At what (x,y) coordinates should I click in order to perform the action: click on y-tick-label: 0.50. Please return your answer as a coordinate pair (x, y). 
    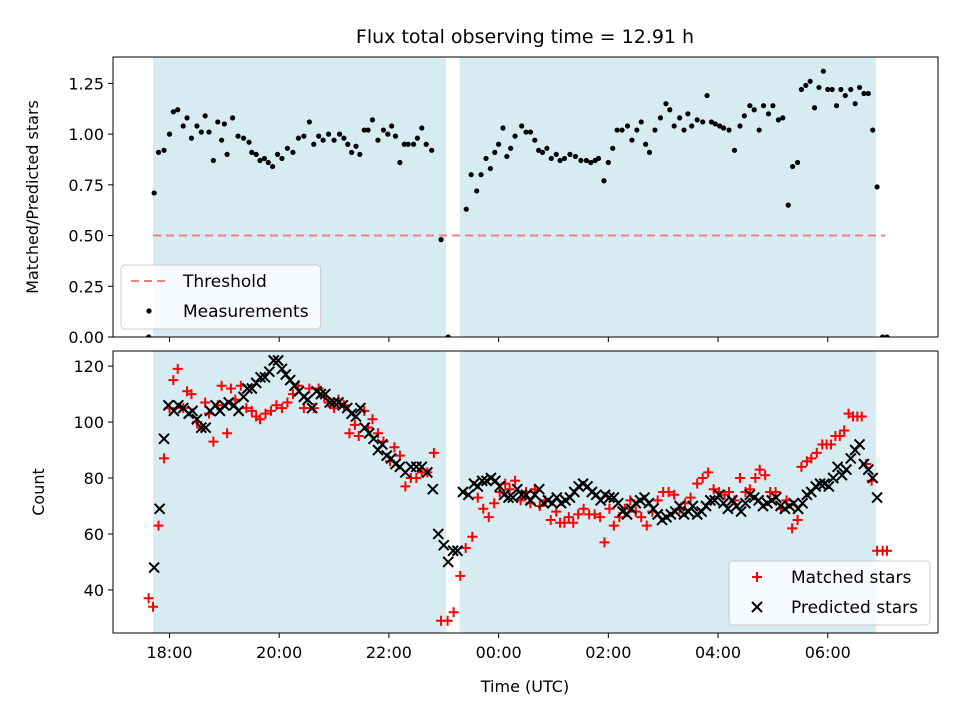
    Looking at the image, I should click on (86, 236).